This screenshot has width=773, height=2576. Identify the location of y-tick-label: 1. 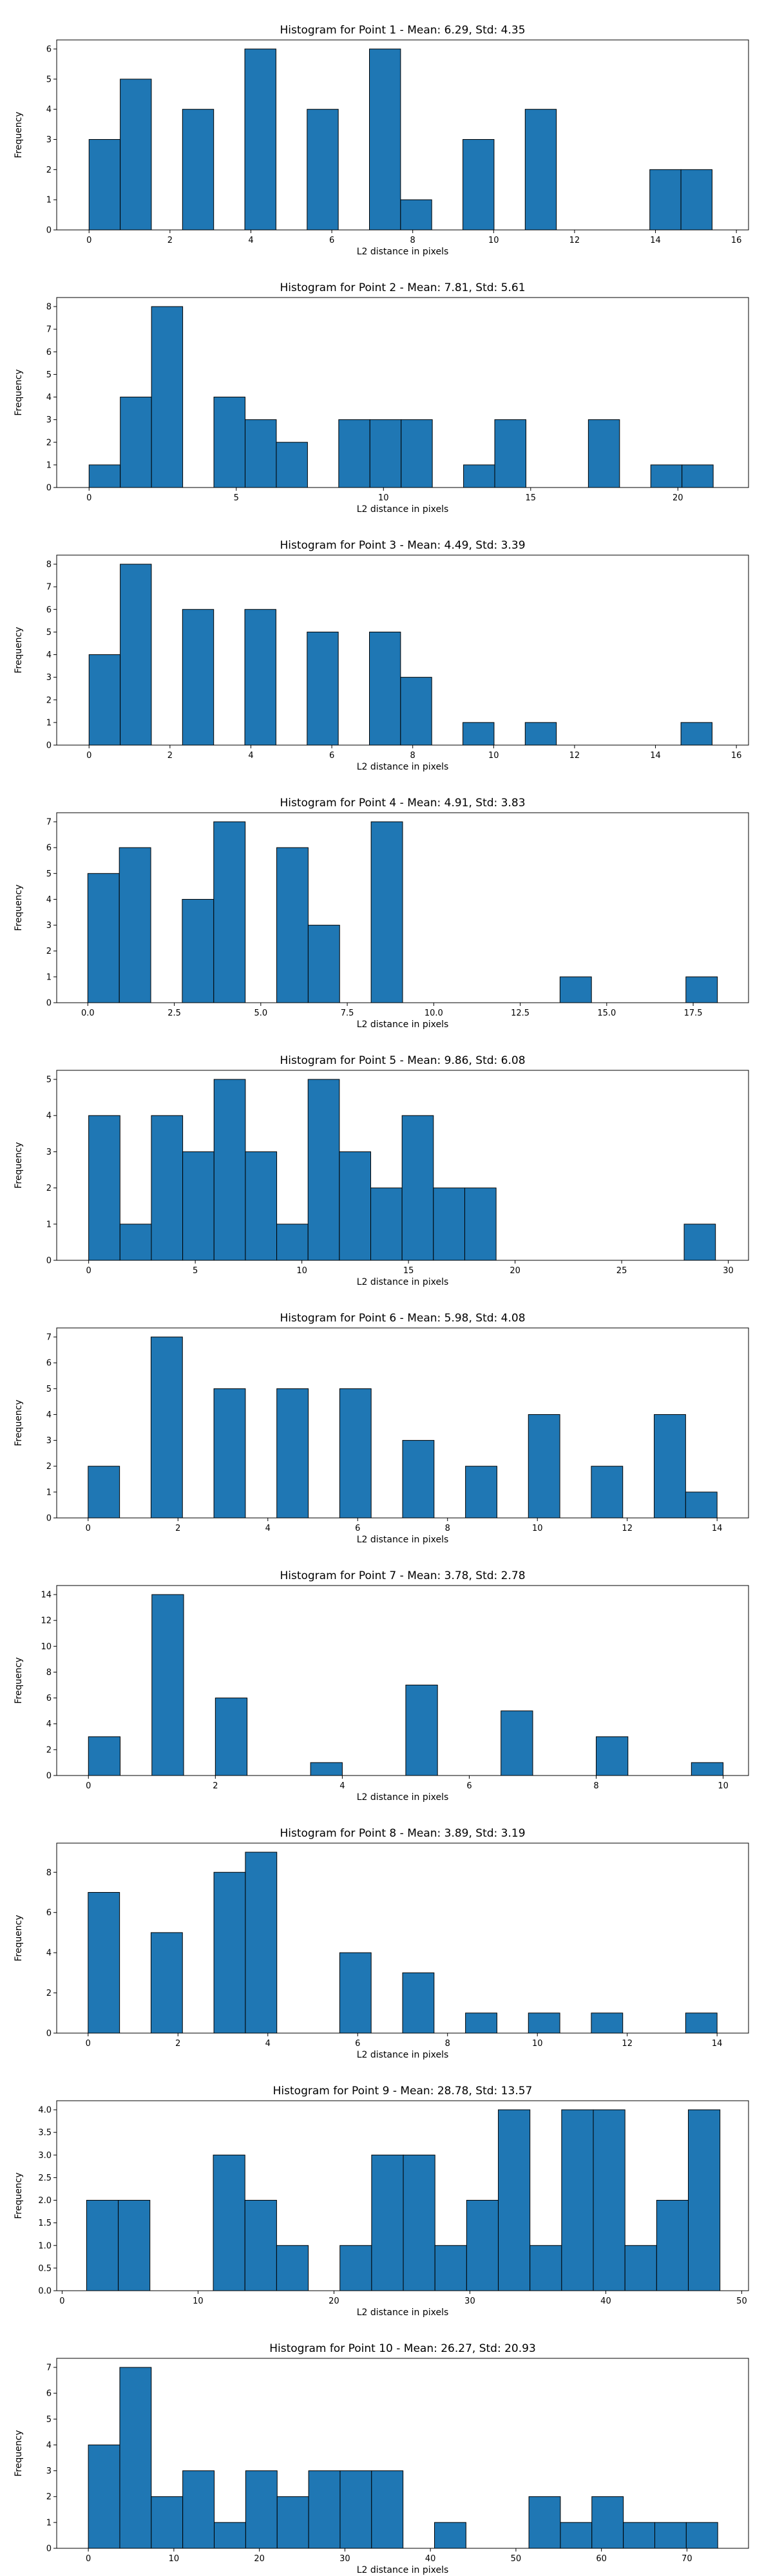
(49, 1224).